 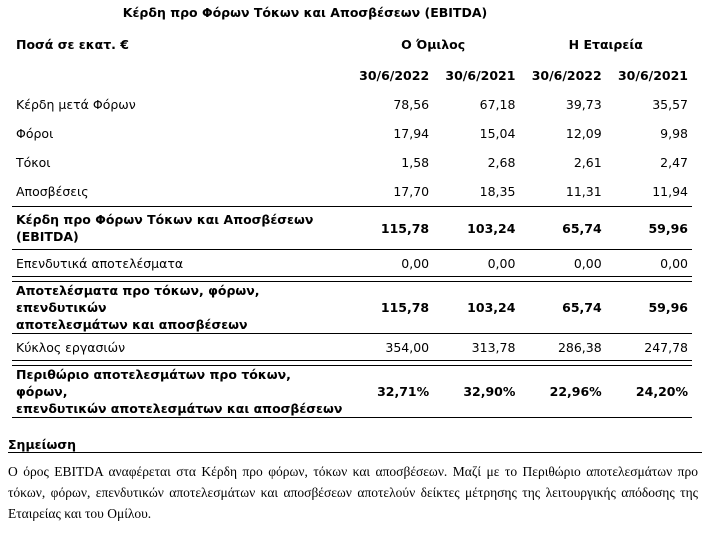 What do you see at coordinates (583, 133) in the screenshot?
I see `value-cell: 12,09` at bounding box center [583, 133].